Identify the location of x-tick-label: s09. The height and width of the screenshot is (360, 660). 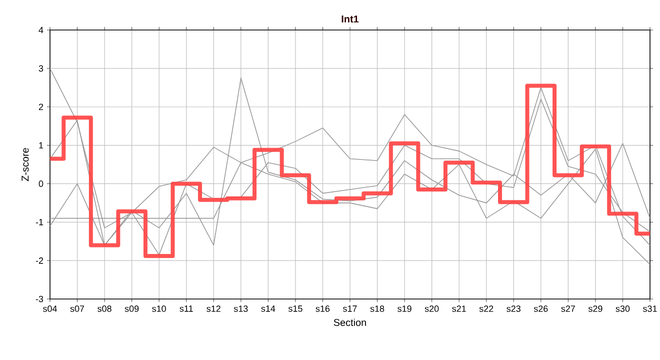
(131, 309).